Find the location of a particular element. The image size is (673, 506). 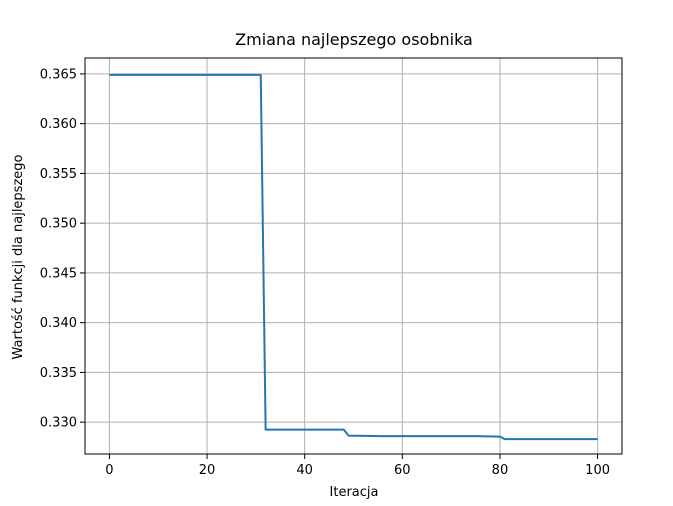

x-tick-label: 20 is located at coordinates (207, 470).